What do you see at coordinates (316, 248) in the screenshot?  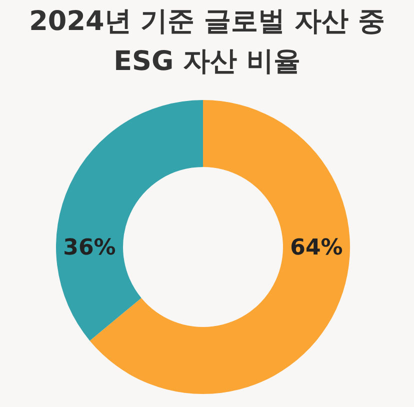 I see `data-label: 64%` at bounding box center [316, 248].